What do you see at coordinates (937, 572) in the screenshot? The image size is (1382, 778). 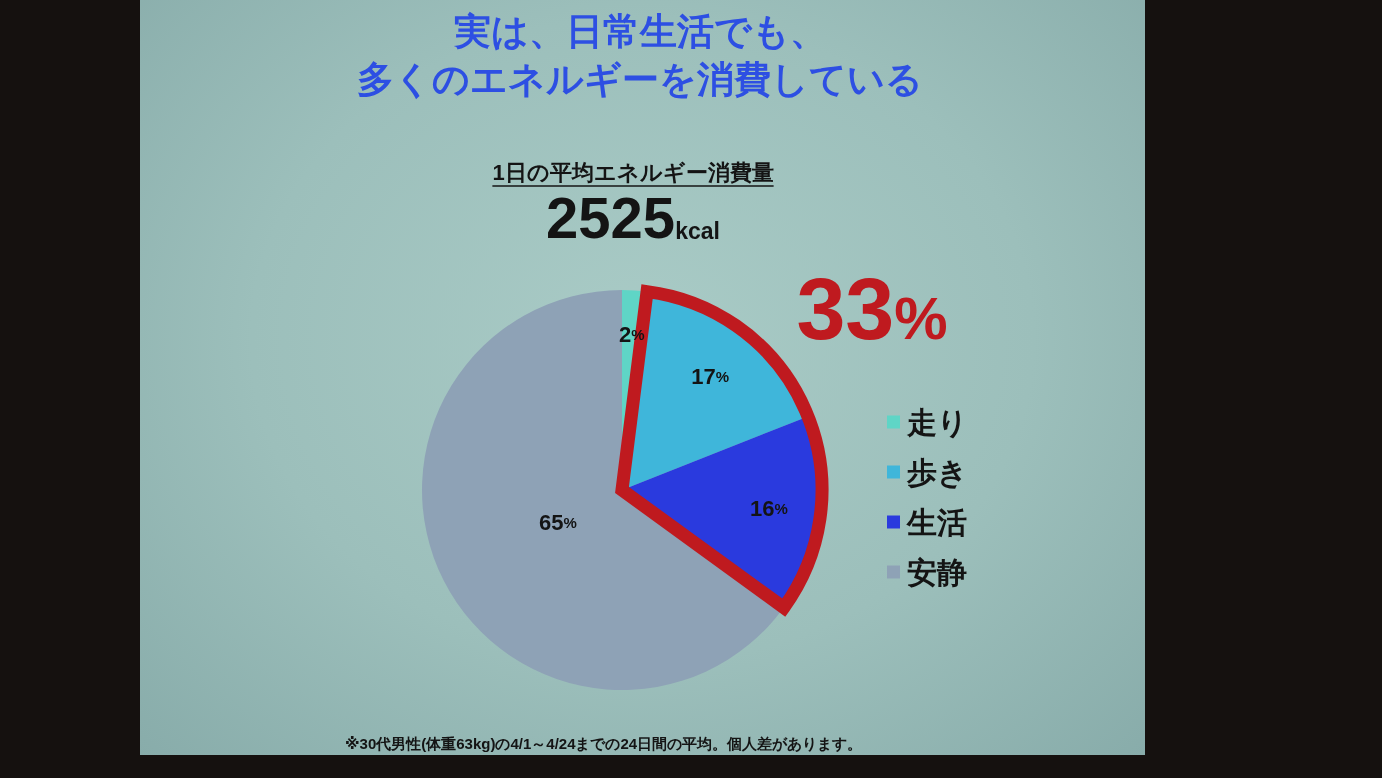 I see `legend-label: 安静` at bounding box center [937, 572].